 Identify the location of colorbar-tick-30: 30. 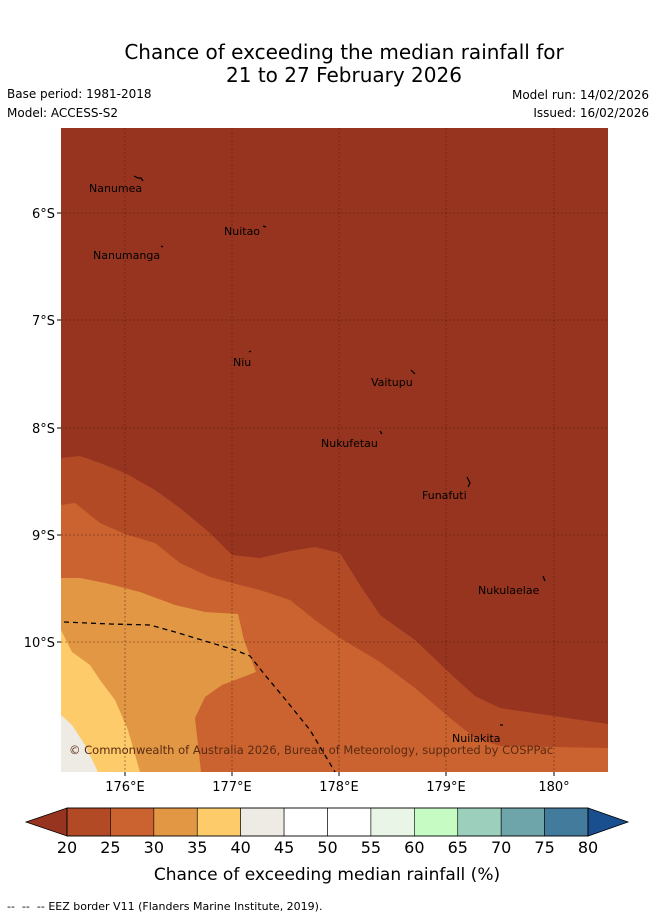
(154, 847).